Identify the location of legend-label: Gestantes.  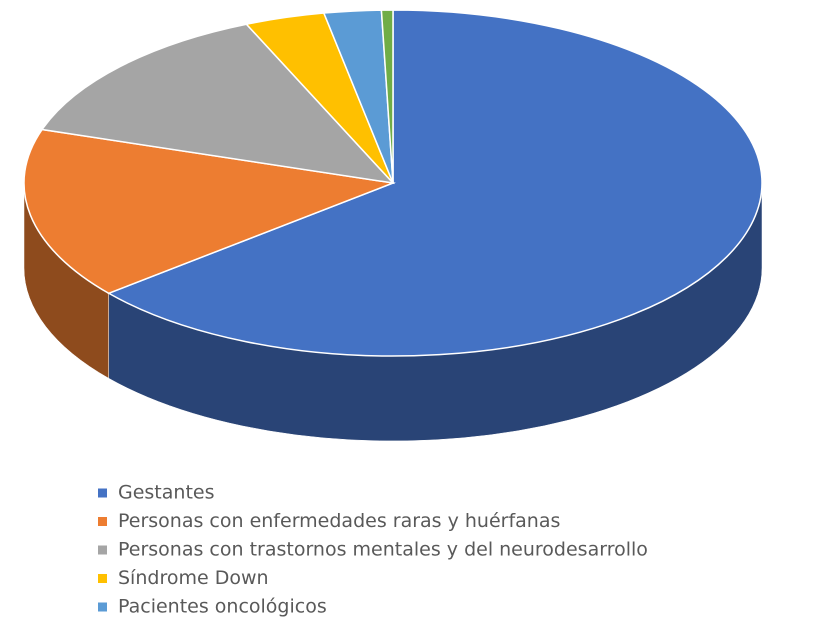
(166, 493).